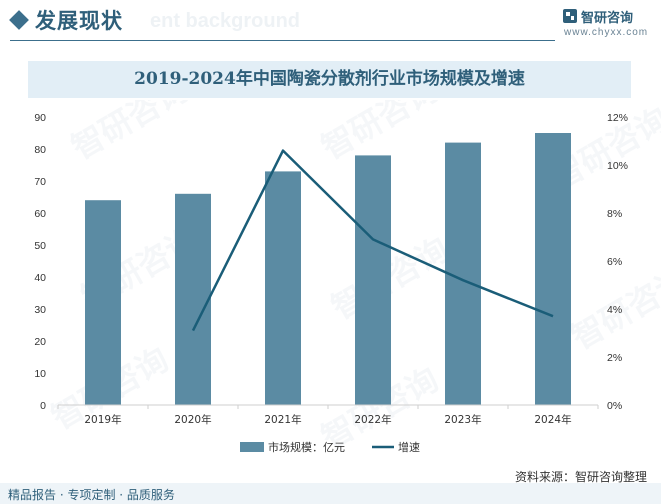  What do you see at coordinates (372, 419) in the screenshot?
I see `x-tick-label-3: 2022年` at bounding box center [372, 419].